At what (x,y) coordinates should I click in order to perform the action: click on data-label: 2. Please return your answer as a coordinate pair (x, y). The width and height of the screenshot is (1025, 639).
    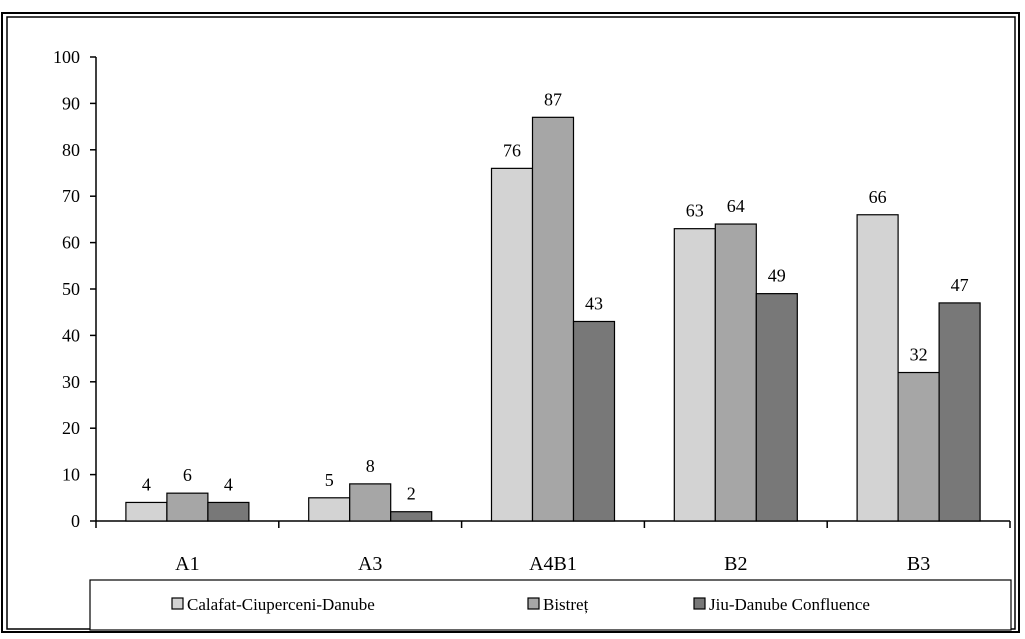
    Looking at the image, I should click on (411, 494).